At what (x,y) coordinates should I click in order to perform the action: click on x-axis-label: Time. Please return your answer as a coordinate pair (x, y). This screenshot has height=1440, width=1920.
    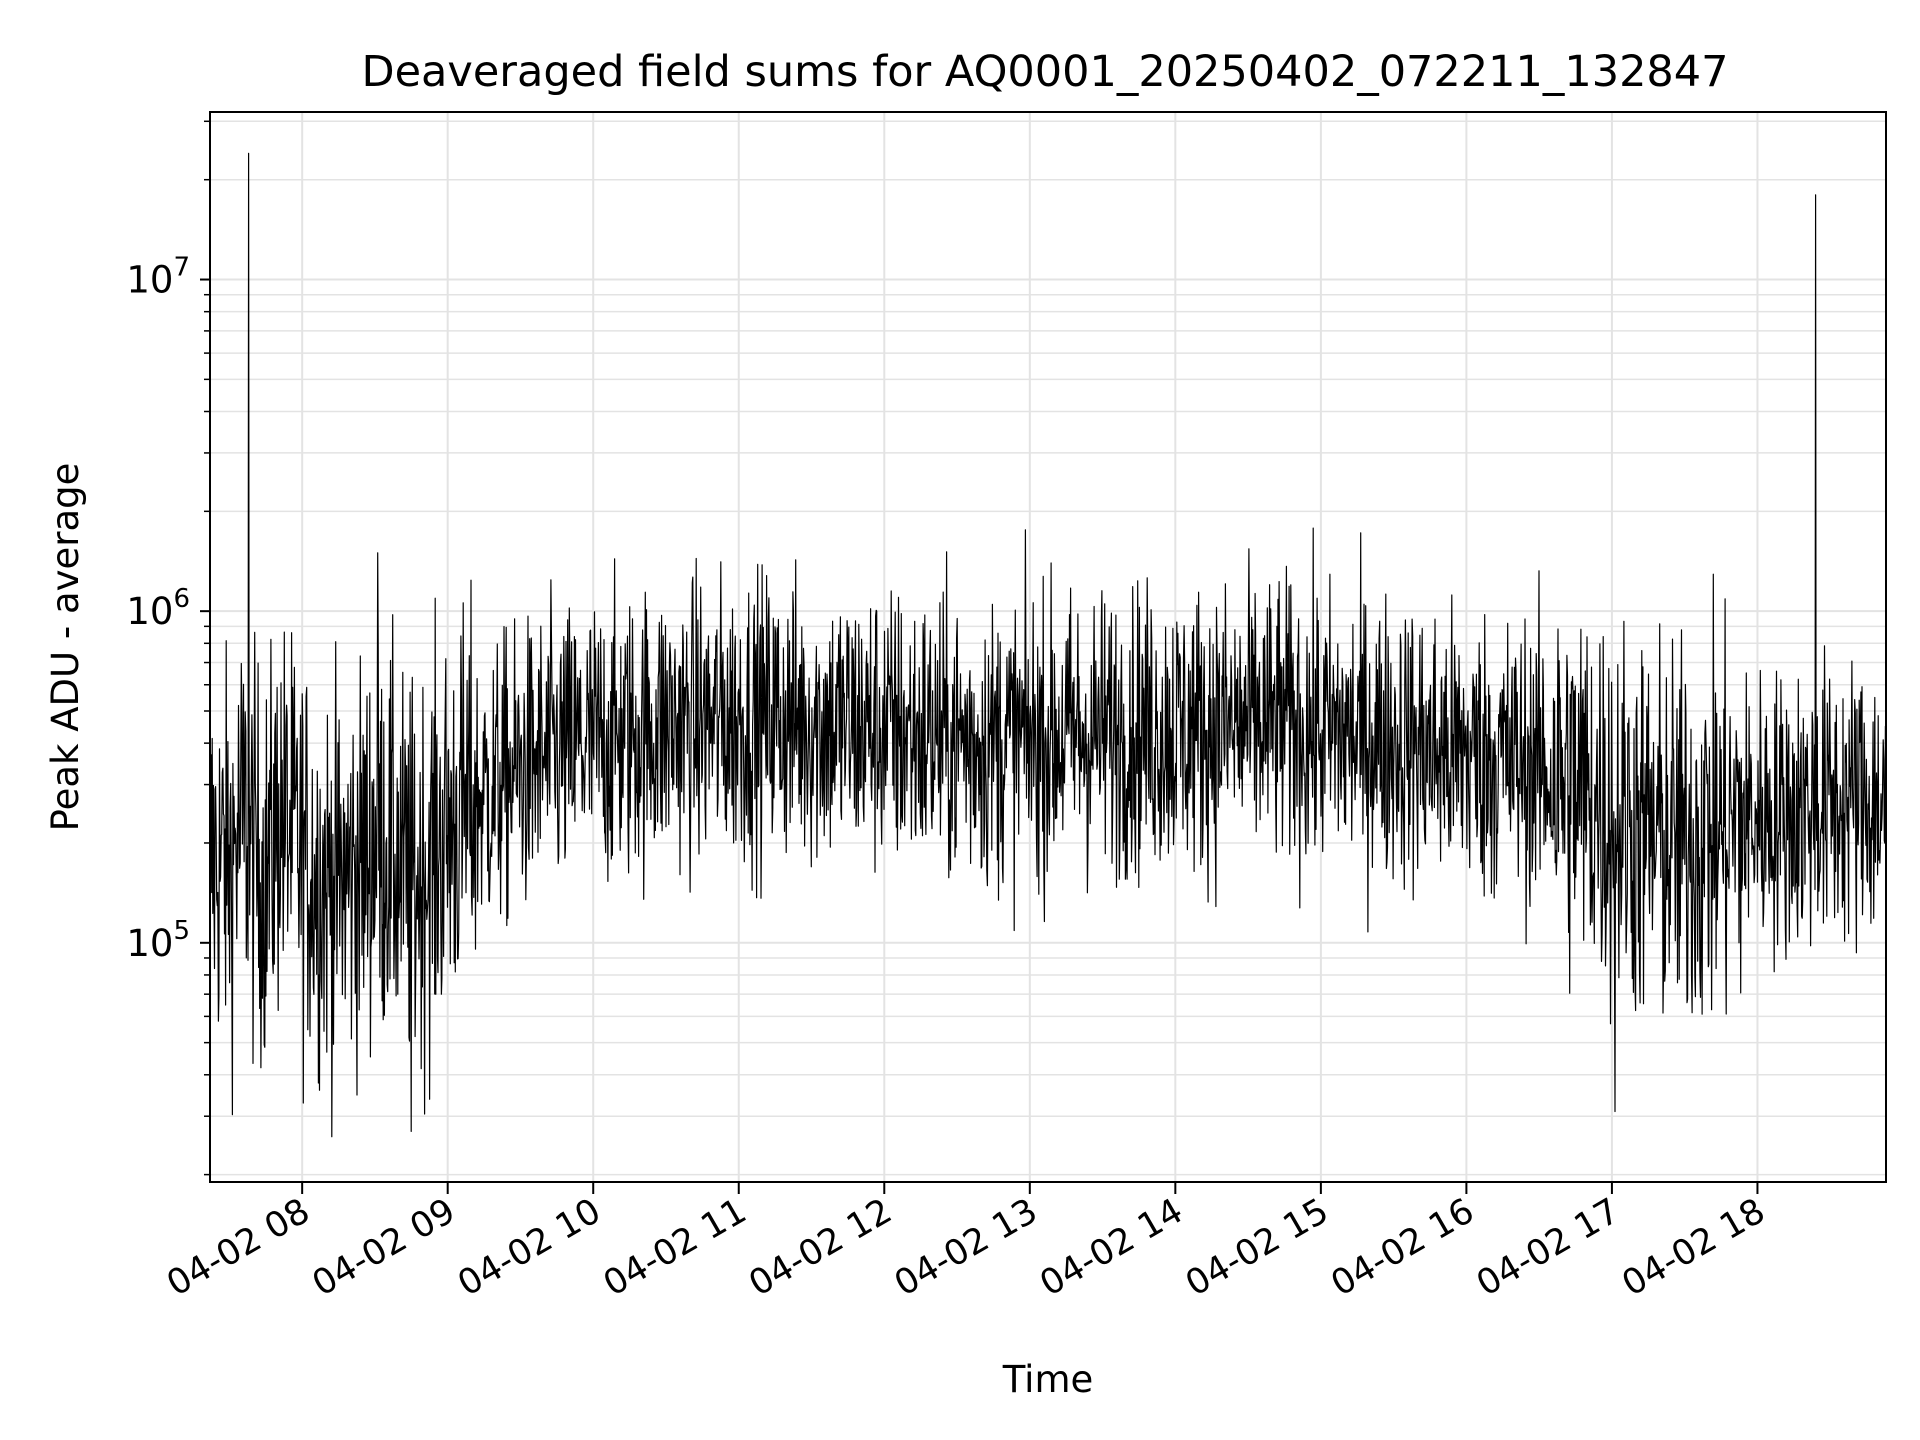
    Looking at the image, I should click on (1048, 1379).